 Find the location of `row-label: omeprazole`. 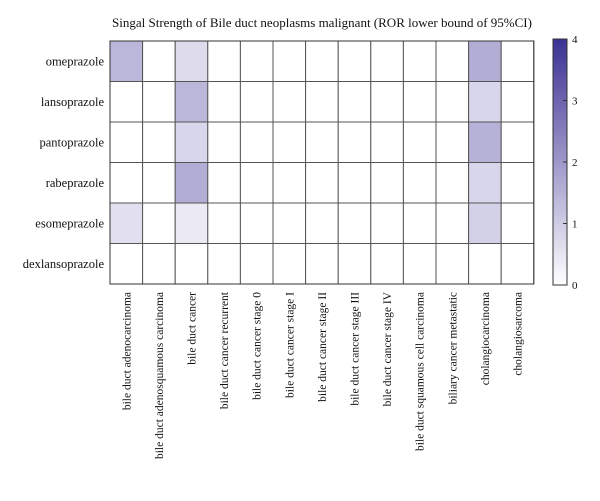

row-label: omeprazole is located at coordinates (75, 61).